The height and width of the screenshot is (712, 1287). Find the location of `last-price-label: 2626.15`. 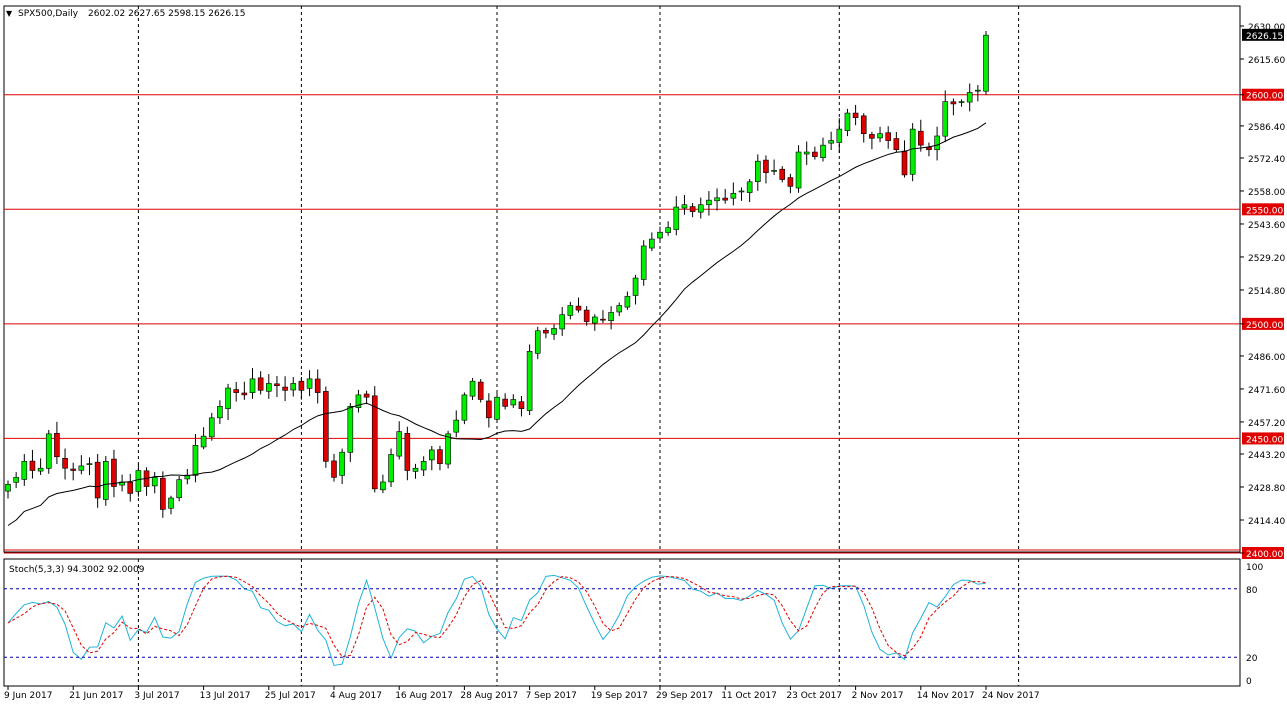

last-price-label: 2626.15 is located at coordinates (1264, 37).